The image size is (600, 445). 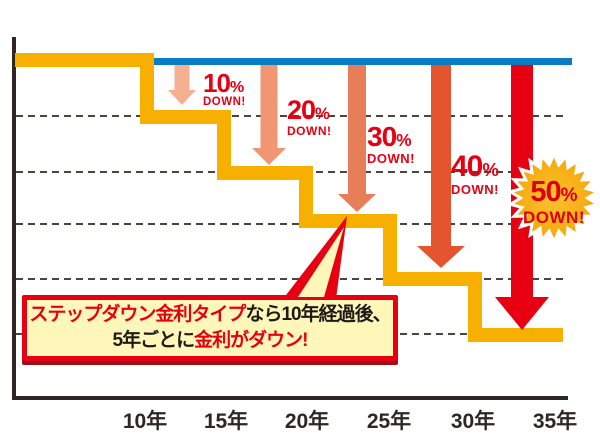 I want to click on badge-50-down: 50% DOWN!, so click(x=551, y=202).